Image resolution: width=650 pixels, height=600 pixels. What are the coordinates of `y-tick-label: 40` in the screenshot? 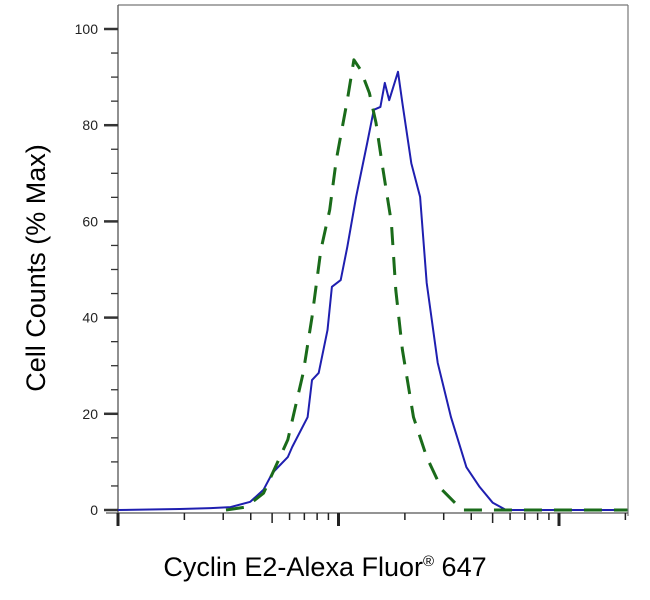 It's located at (90, 318).